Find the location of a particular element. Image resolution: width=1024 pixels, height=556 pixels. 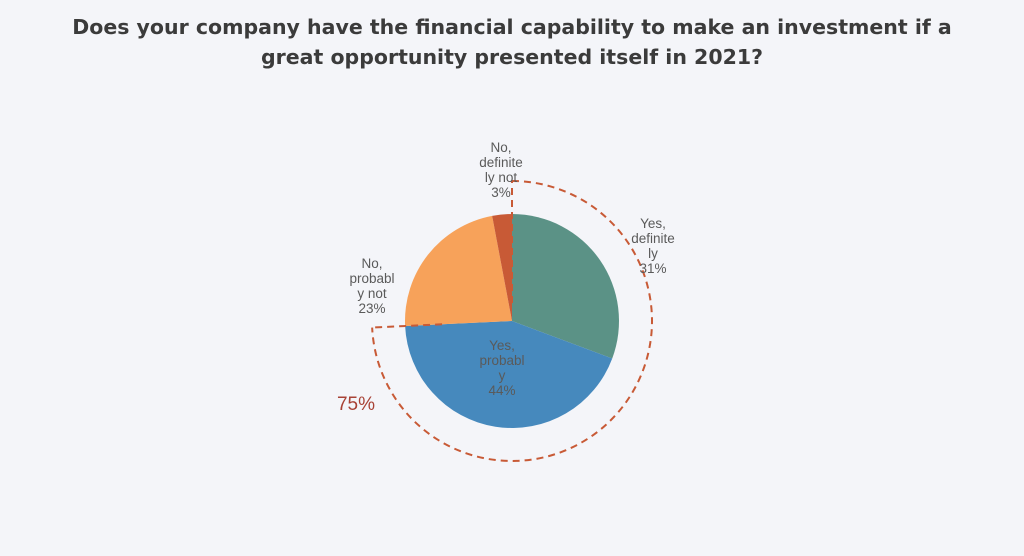

slice-label-no-probably-not: No, probabl y not 23% is located at coordinates (371, 286).